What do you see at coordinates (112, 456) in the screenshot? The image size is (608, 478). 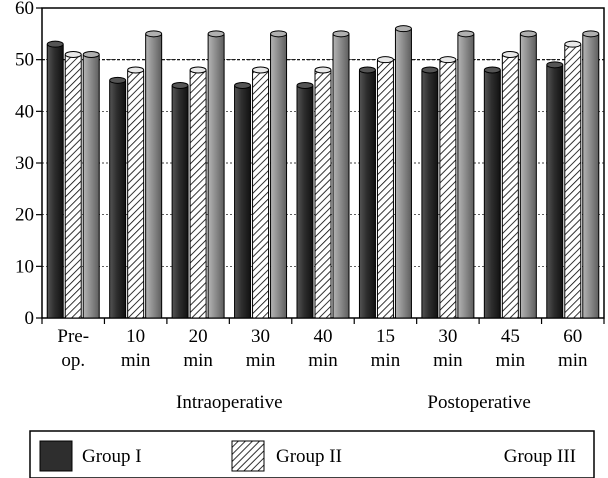 I see `legend-label-group-i: Group I` at bounding box center [112, 456].